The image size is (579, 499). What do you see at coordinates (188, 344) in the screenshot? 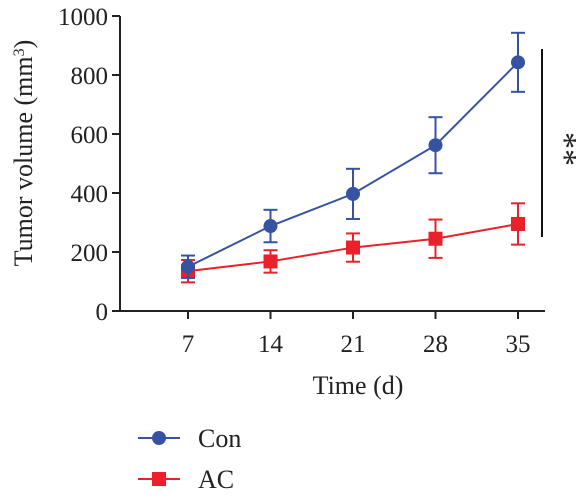
I see `x-tick-label: 7` at bounding box center [188, 344].